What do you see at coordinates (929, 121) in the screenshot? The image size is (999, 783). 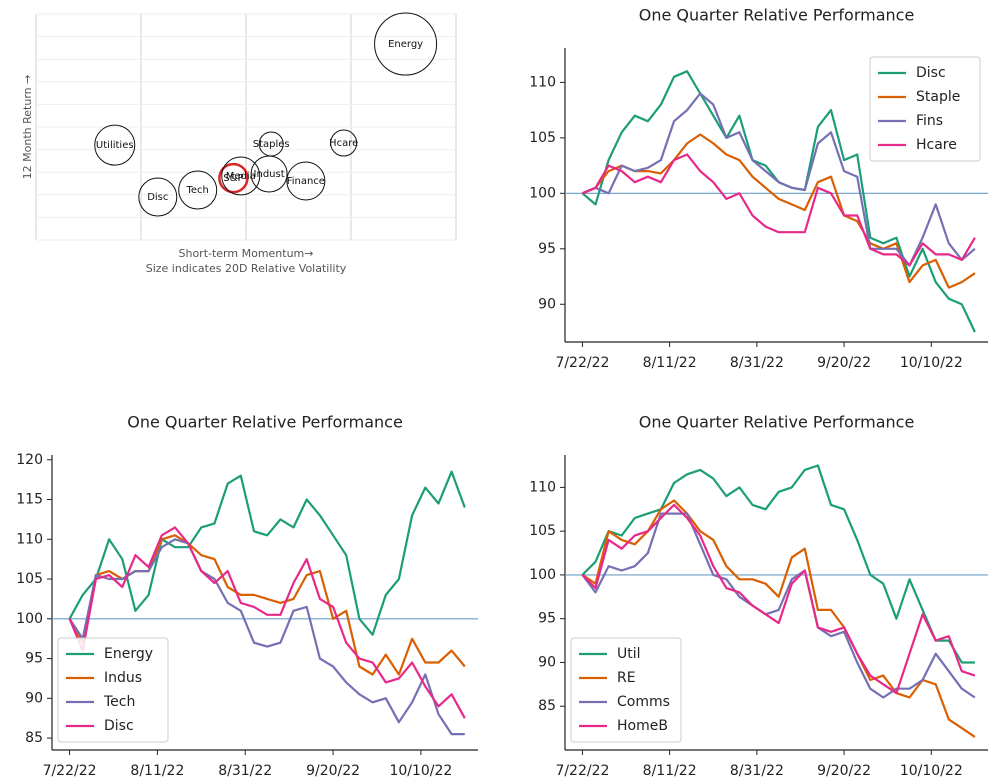 I see `legend-label: Fins` at bounding box center [929, 121].